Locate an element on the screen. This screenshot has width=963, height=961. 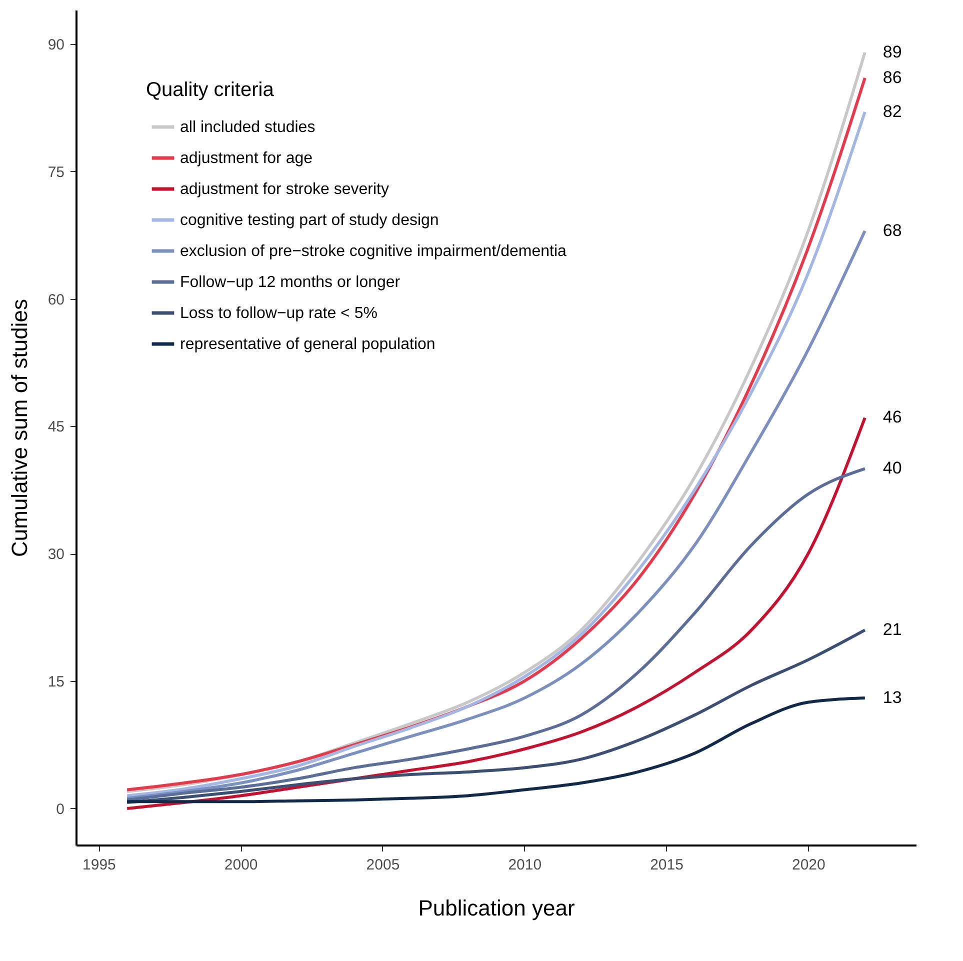
legend-label: Loss to follow−up rate < 5% is located at coordinates (279, 313).